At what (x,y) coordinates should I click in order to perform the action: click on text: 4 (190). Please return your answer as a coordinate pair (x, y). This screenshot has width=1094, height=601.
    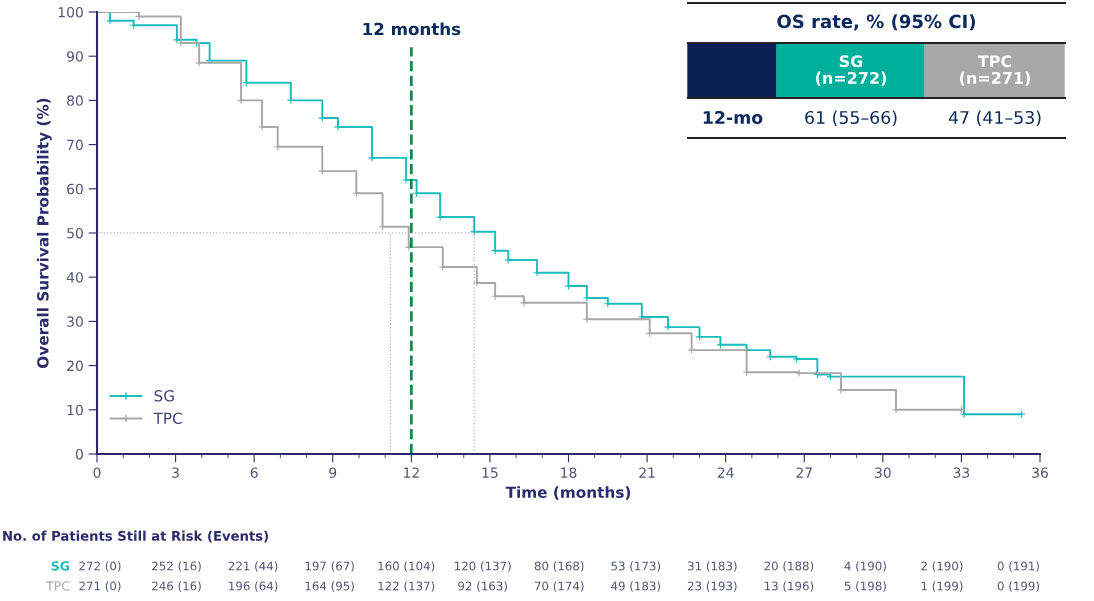
    Looking at the image, I should click on (865, 566).